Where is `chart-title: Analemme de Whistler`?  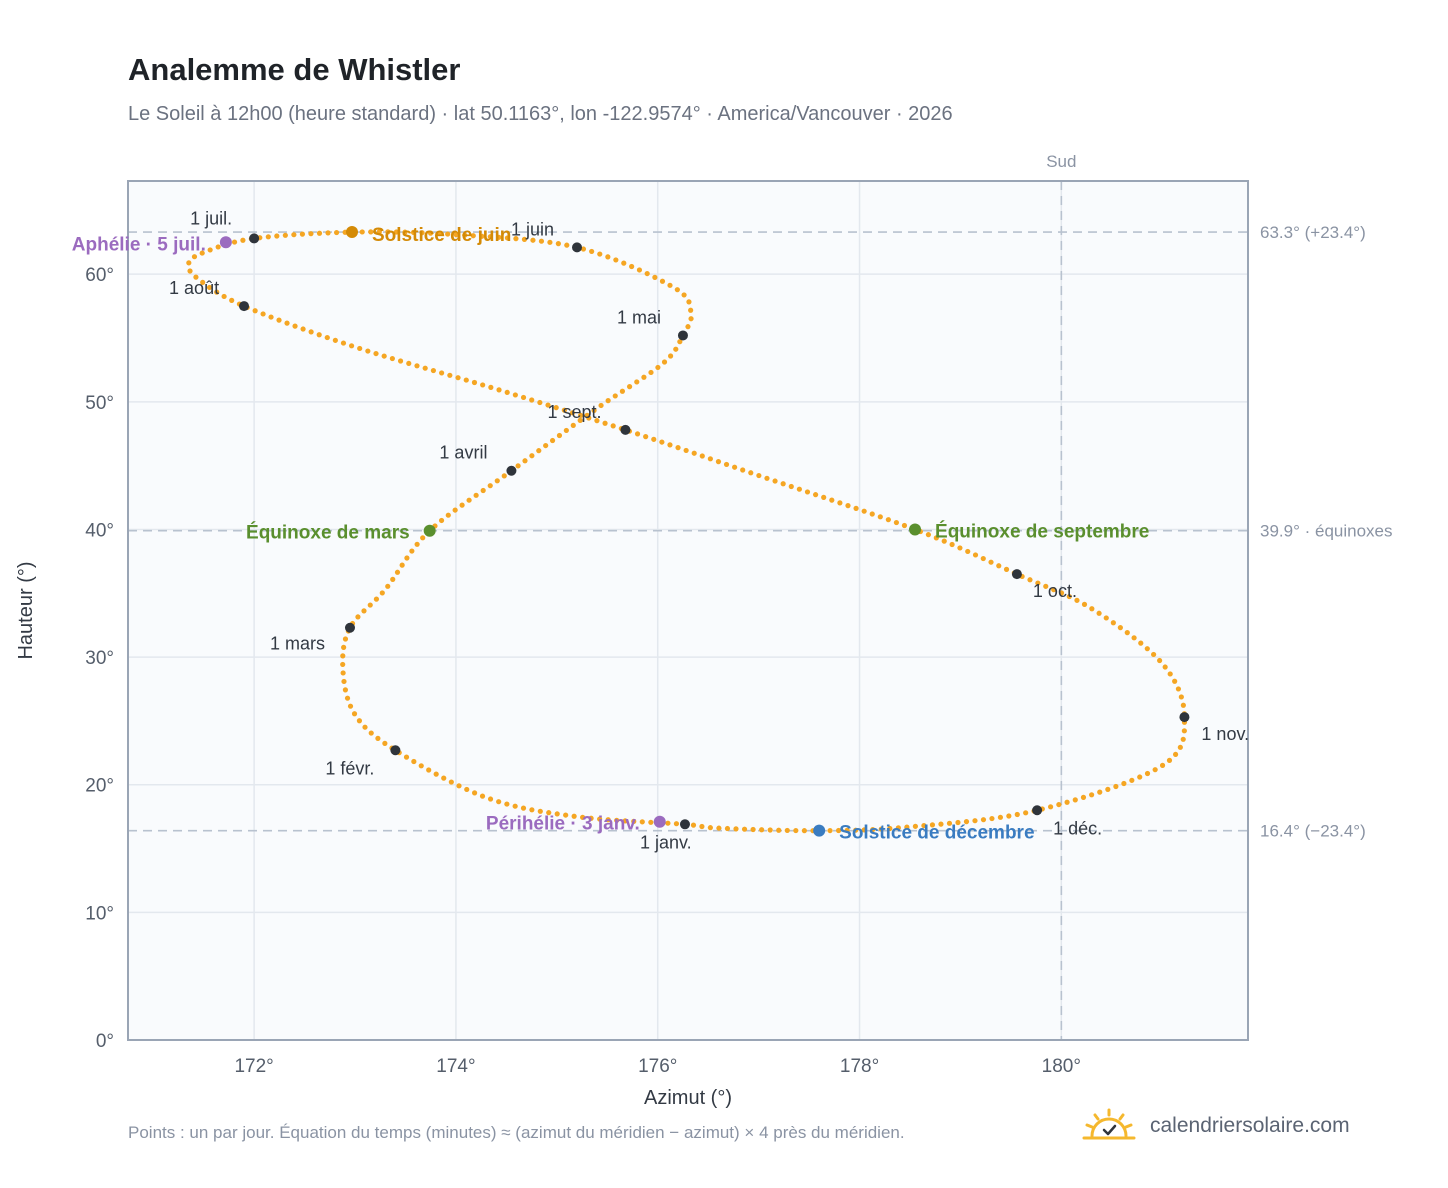 chart-title: Analemme de Whistler is located at coordinates (294, 69).